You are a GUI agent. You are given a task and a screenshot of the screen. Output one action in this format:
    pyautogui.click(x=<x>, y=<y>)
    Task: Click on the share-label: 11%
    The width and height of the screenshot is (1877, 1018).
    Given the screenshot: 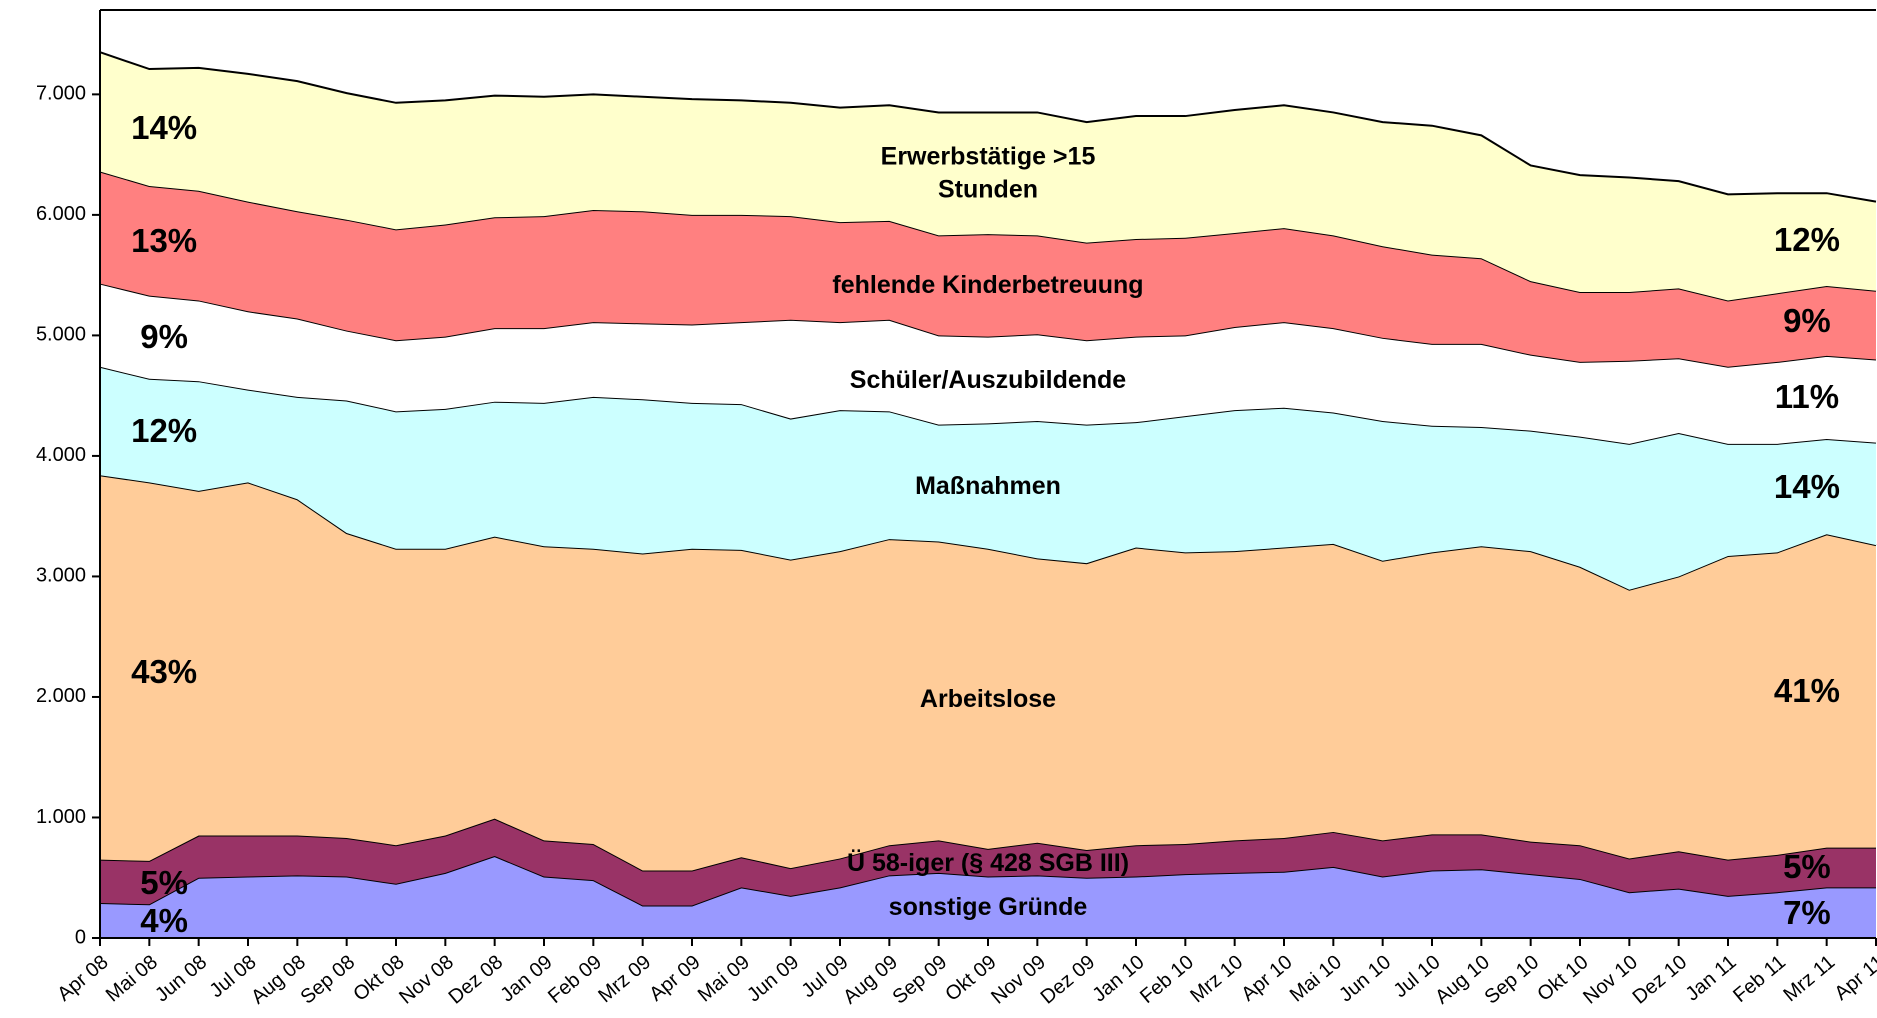 What is the action you would take?
    pyautogui.click(x=1807, y=397)
    